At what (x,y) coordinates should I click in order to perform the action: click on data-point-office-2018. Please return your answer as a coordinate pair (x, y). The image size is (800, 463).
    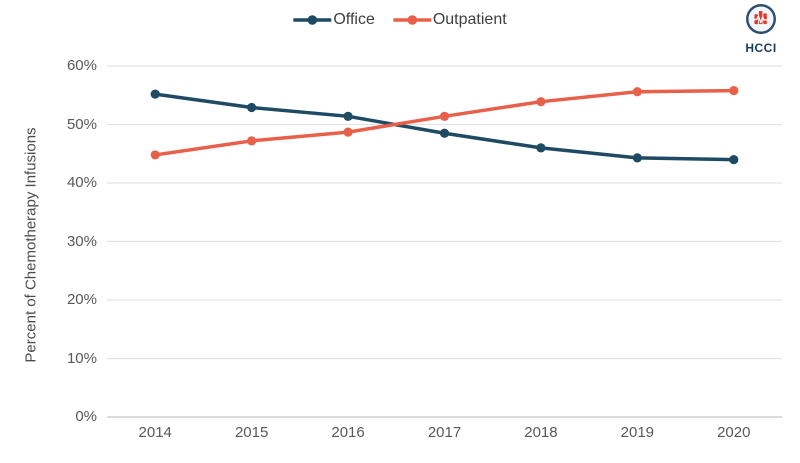
    Looking at the image, I should click on (541, 148).